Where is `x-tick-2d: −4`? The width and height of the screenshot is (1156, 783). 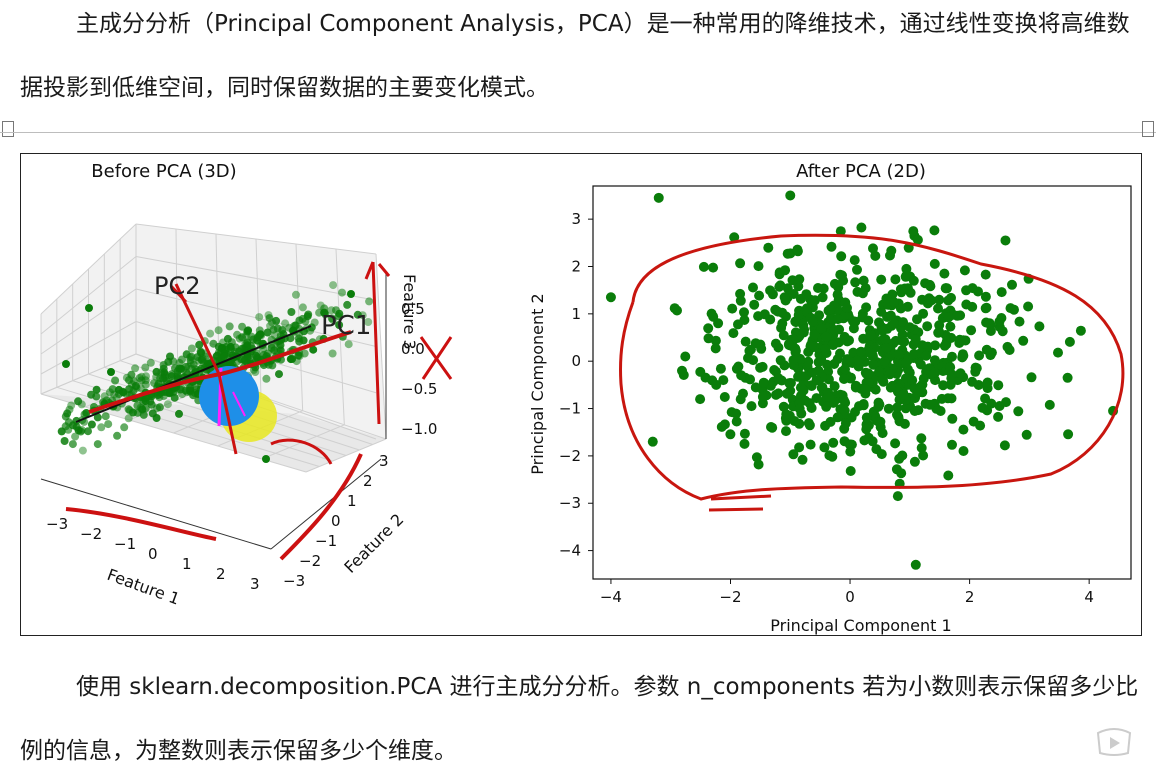 x-tick-2d: −4 is located at coordinates (611, 597).